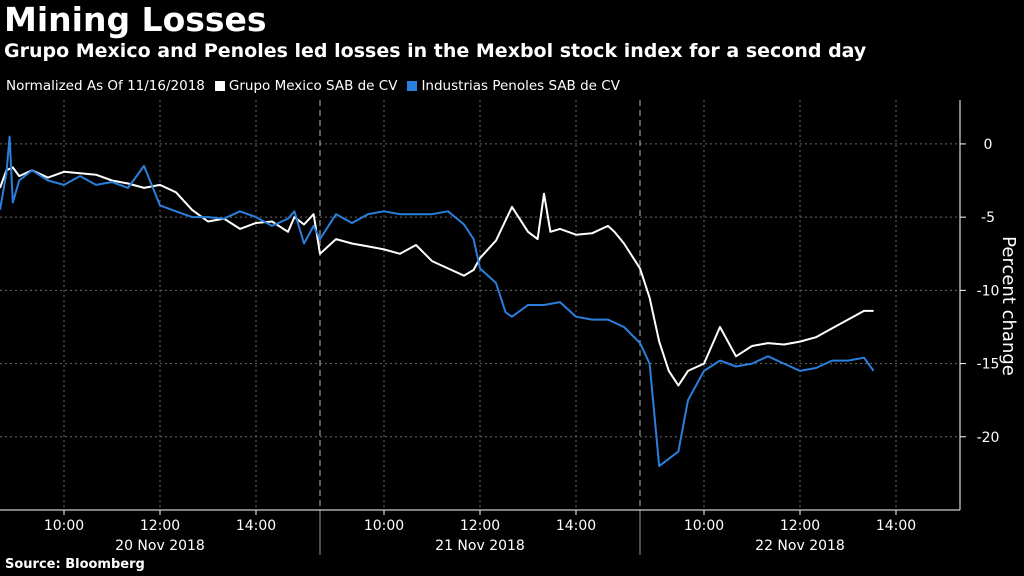 This screenshot has width=1024, height=576. I want to click on y-tick-label: 0, so click(988, 145).